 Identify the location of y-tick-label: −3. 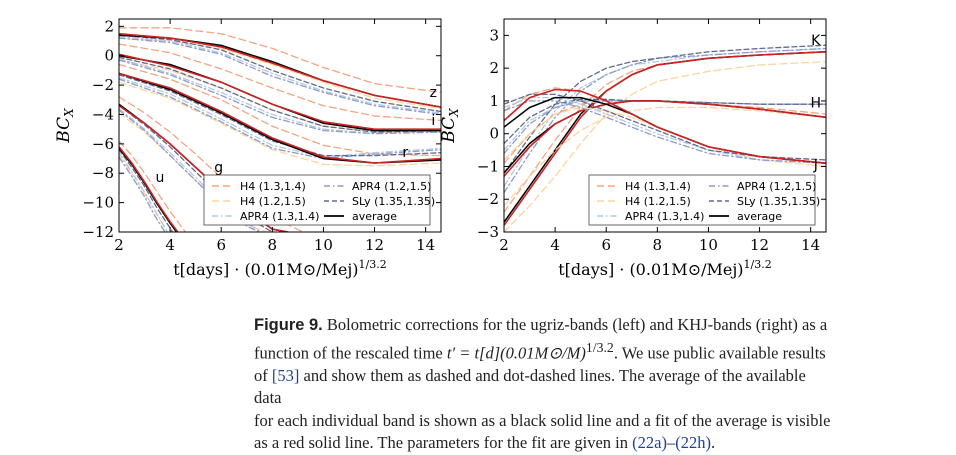
(488, 232).